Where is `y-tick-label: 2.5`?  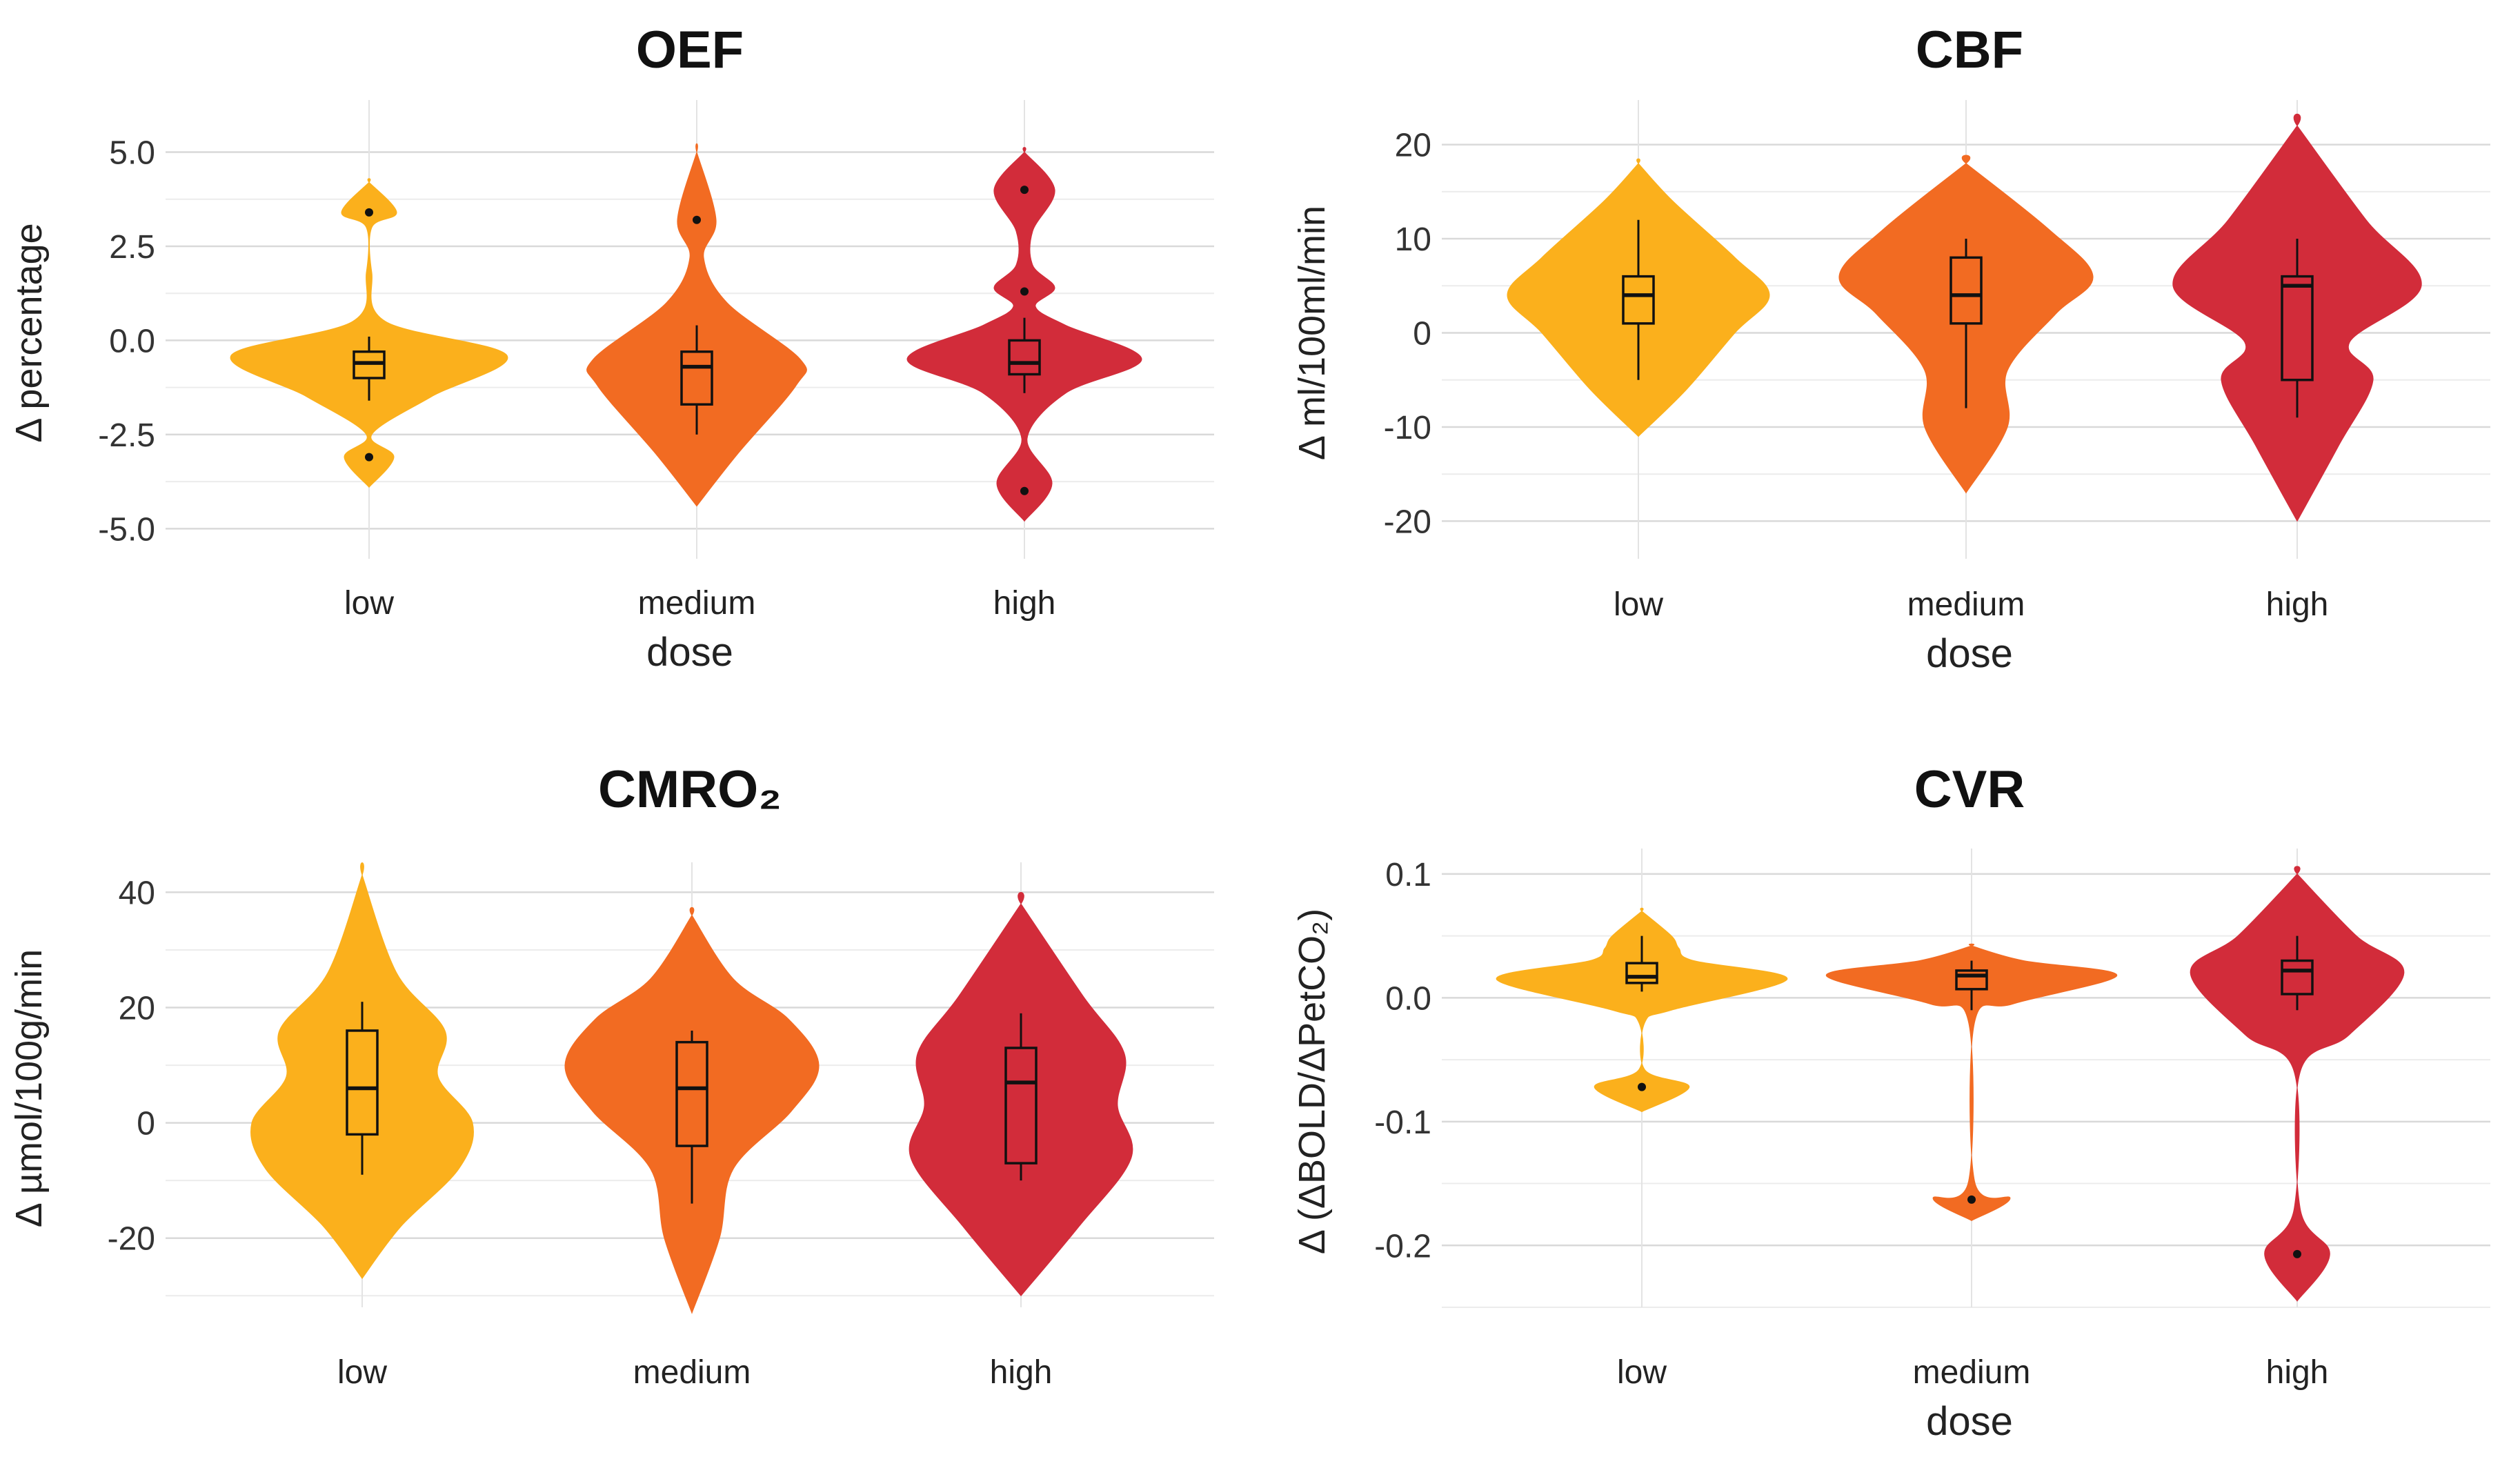 y-tick-label: 2.5 is located at coordinates (132, 247).